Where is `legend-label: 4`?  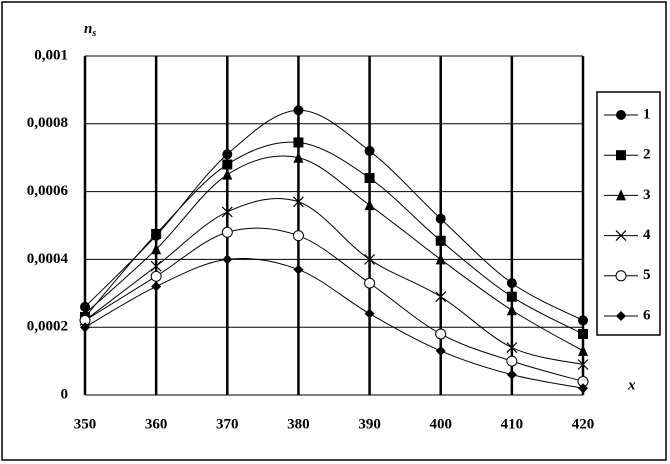 legend-label: 4 is located at coordinates (647, 235).